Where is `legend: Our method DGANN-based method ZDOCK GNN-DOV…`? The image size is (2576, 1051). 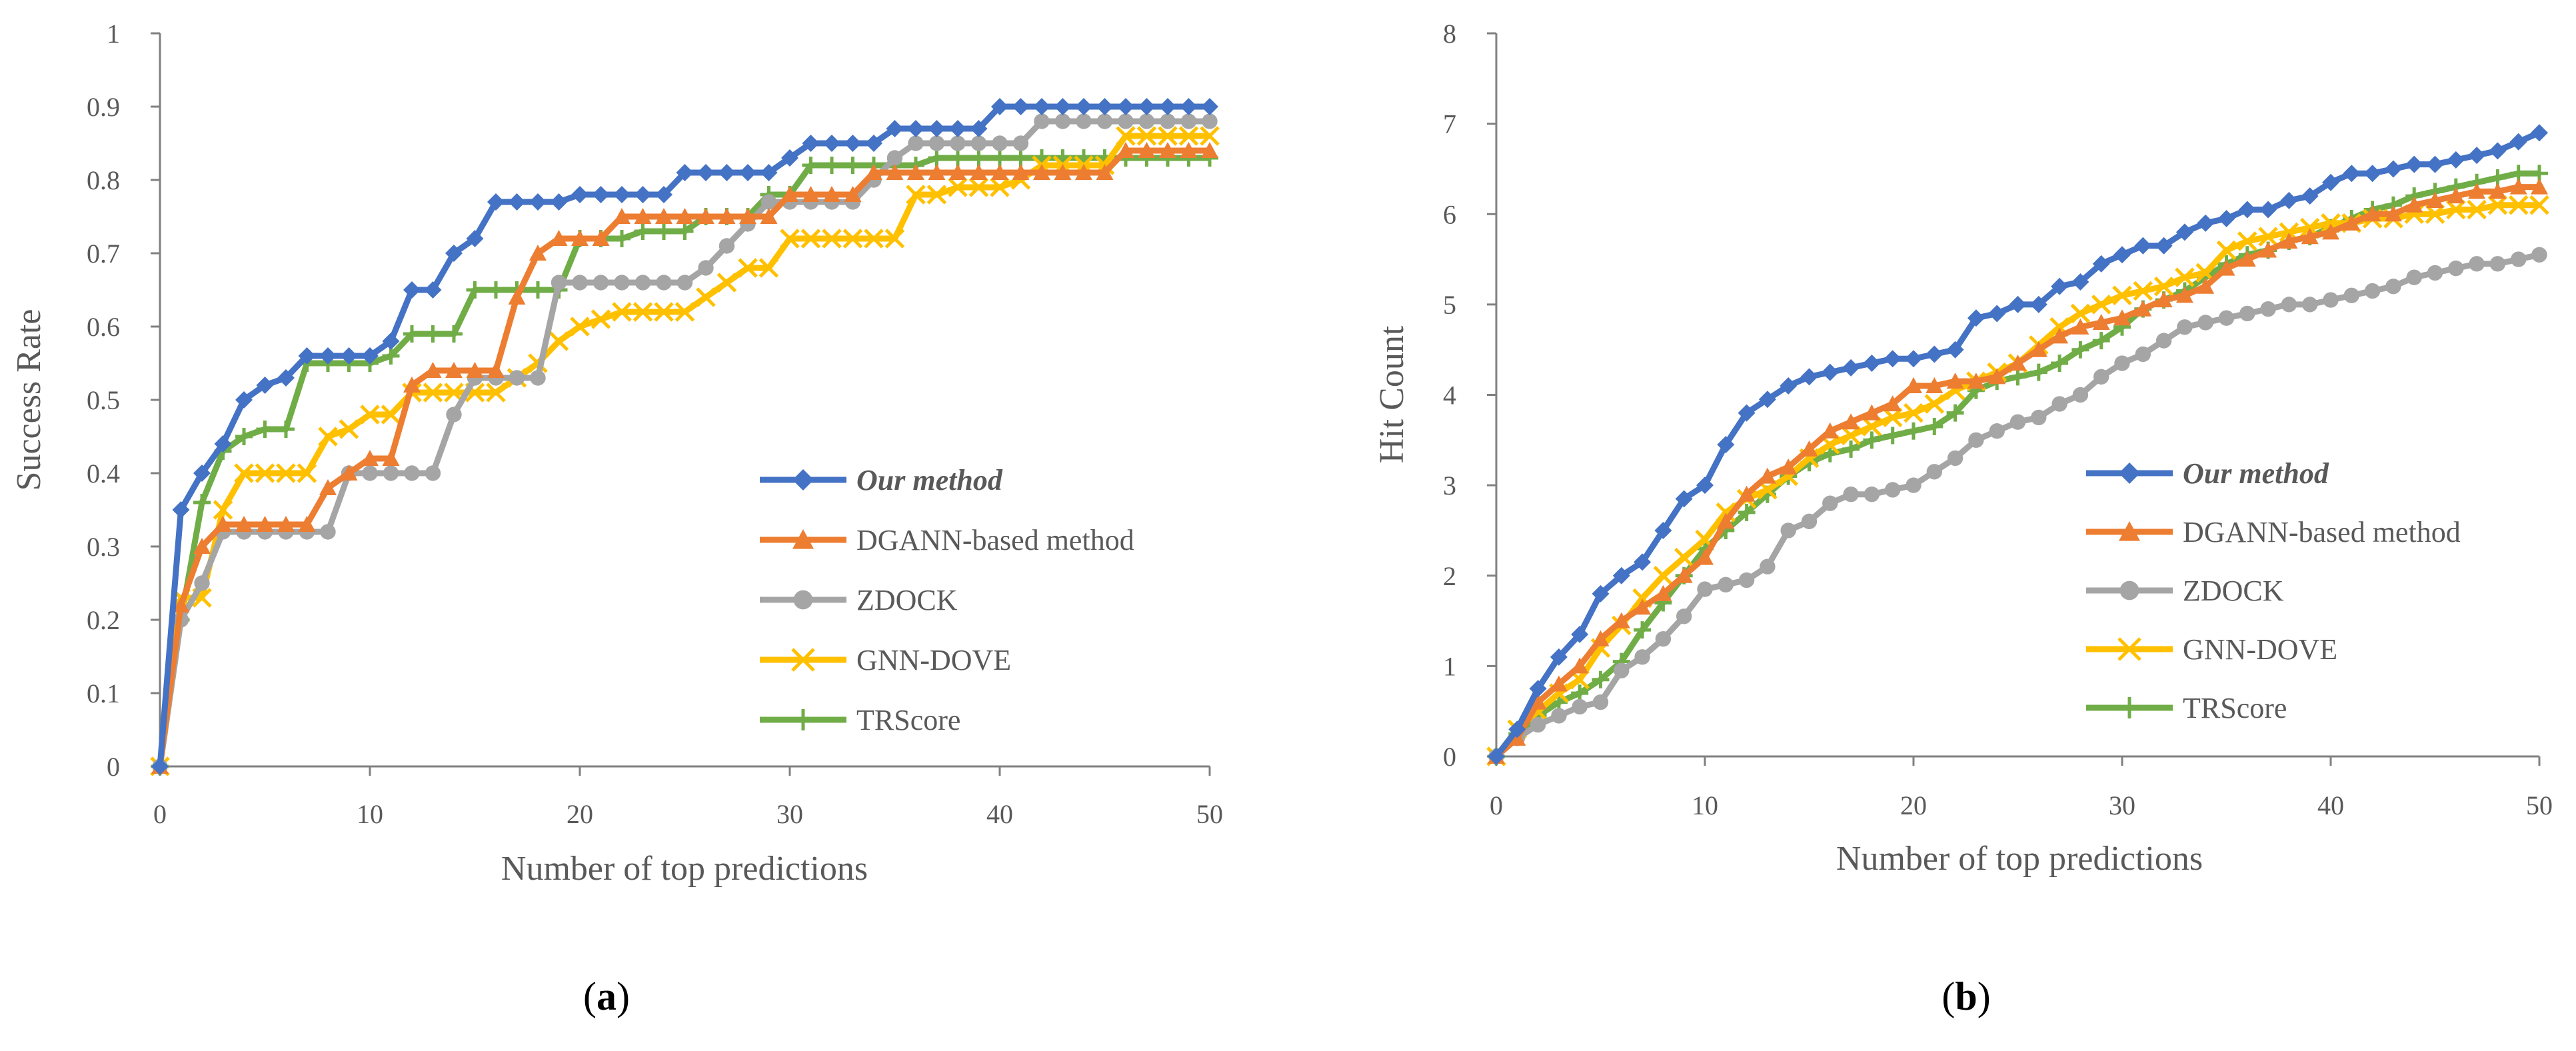 legend: Our method DGANN-based method ZDOCK GNN-DOV… is located at coordinates (947, 600).